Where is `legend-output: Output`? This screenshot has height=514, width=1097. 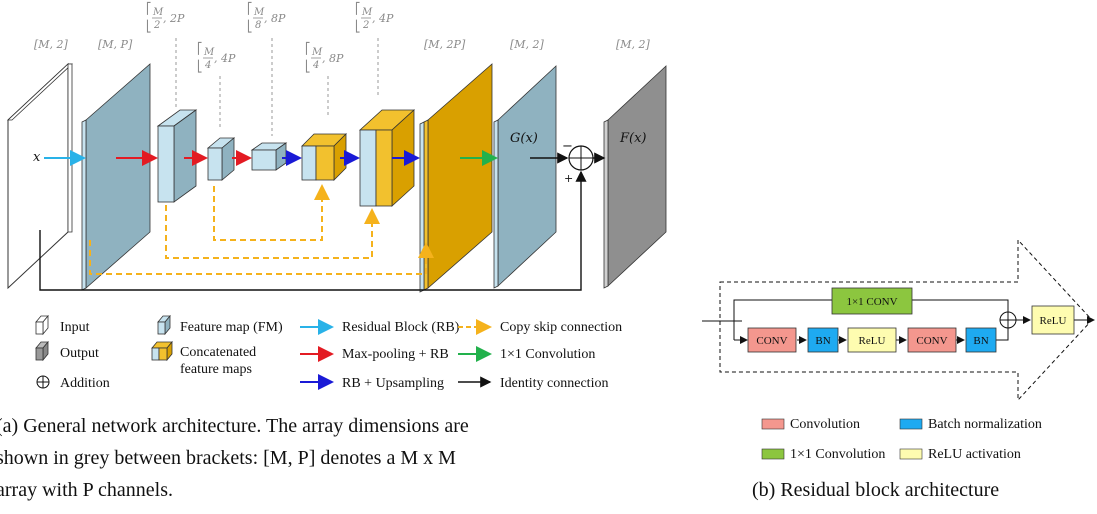
legend-output: Output is located at coordinates (79, 353).